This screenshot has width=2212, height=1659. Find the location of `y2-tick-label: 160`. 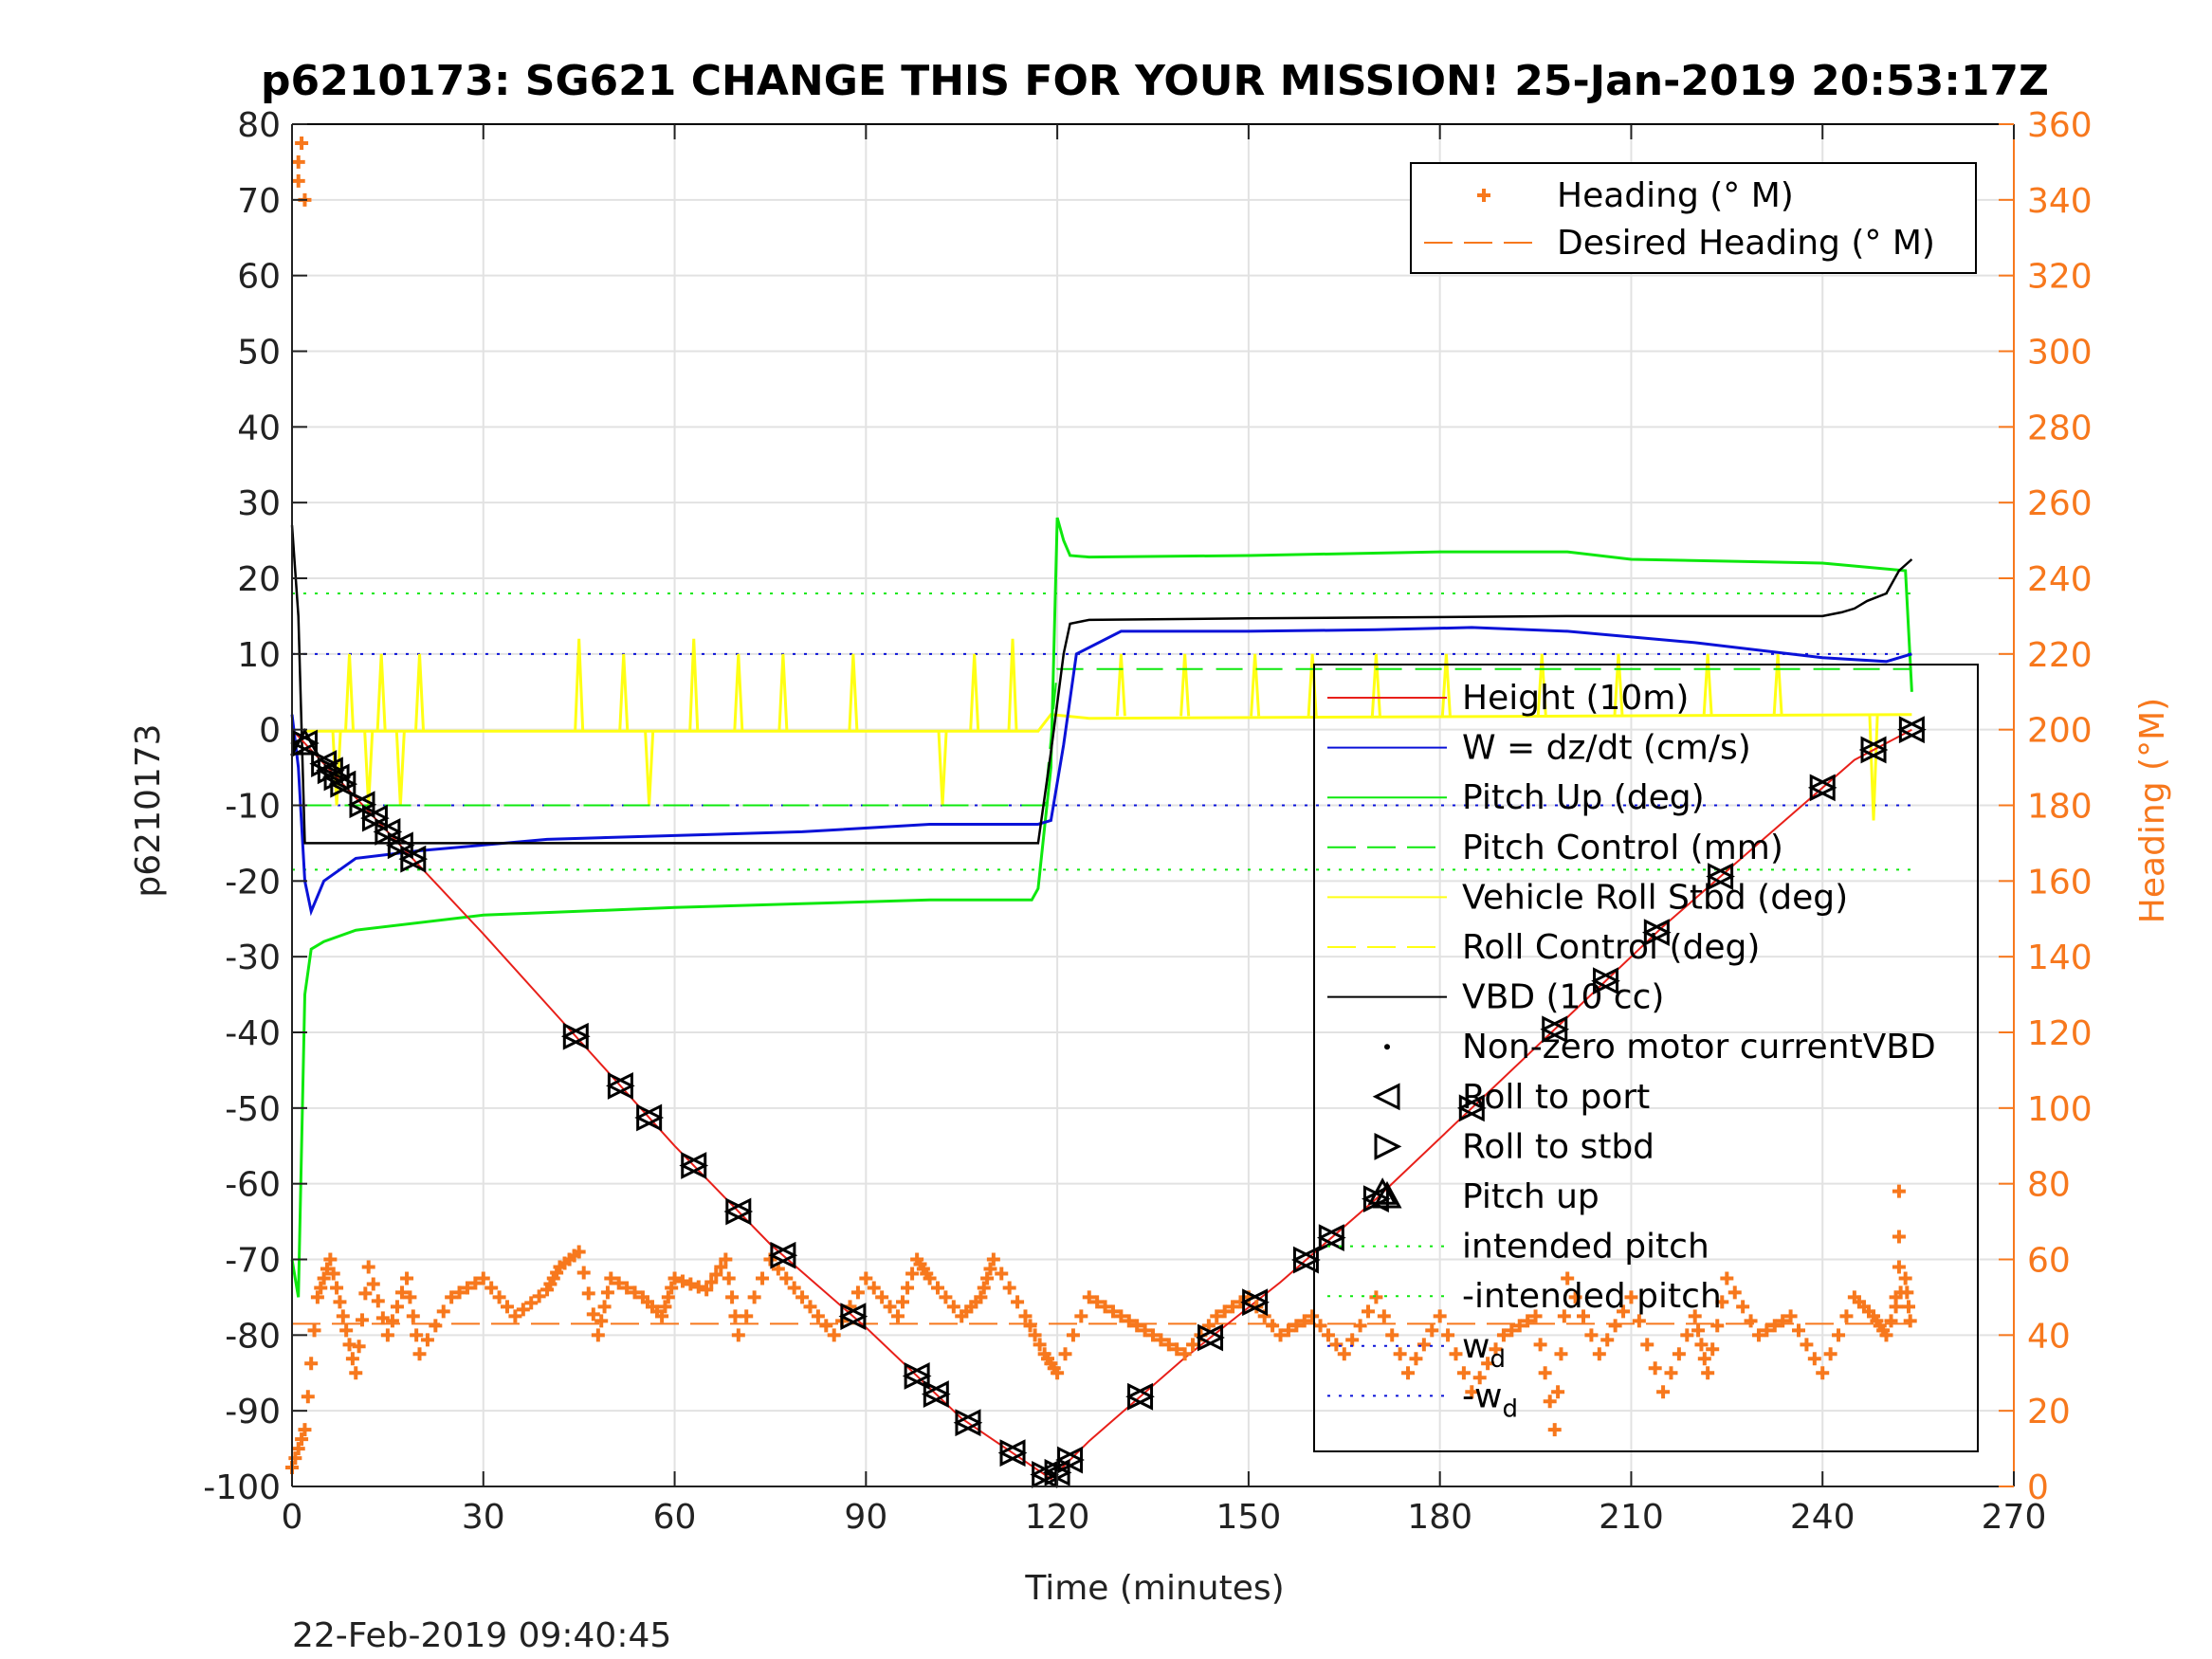

y2-tick-label: 160 is located at coordinates (2060, 882).